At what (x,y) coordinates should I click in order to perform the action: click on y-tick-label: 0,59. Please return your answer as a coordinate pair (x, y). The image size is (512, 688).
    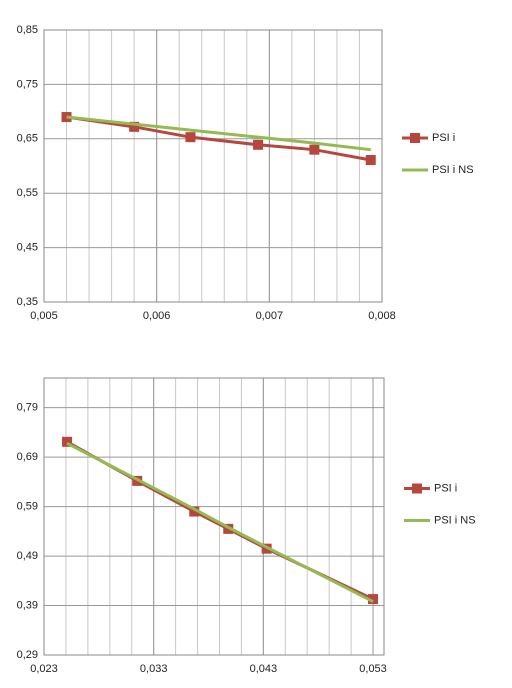
    Looking at the image, I should click on (27, 507).